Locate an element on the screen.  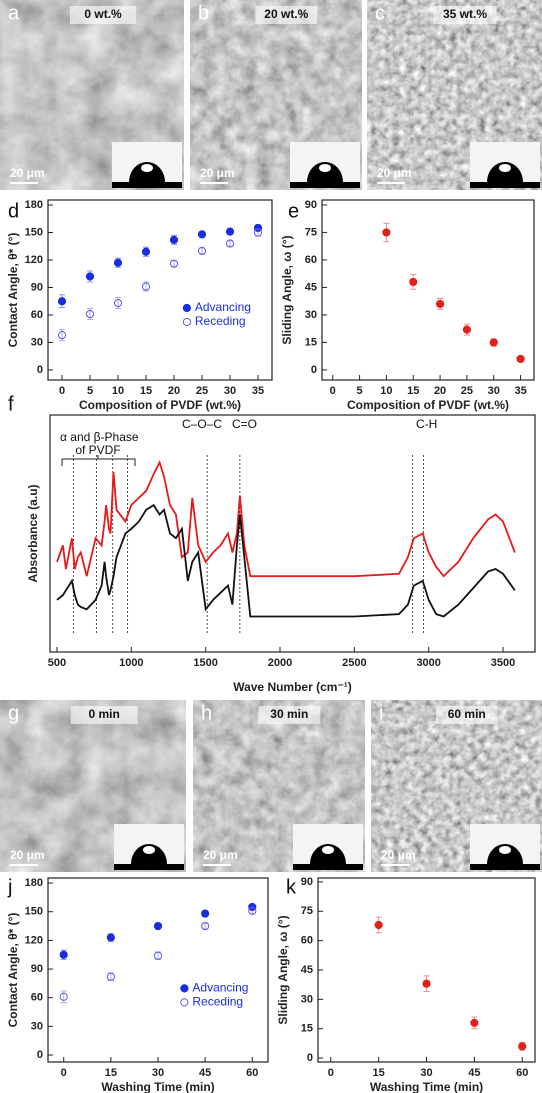
x-tick-label: 3000 is located at coordinates (428, 663).